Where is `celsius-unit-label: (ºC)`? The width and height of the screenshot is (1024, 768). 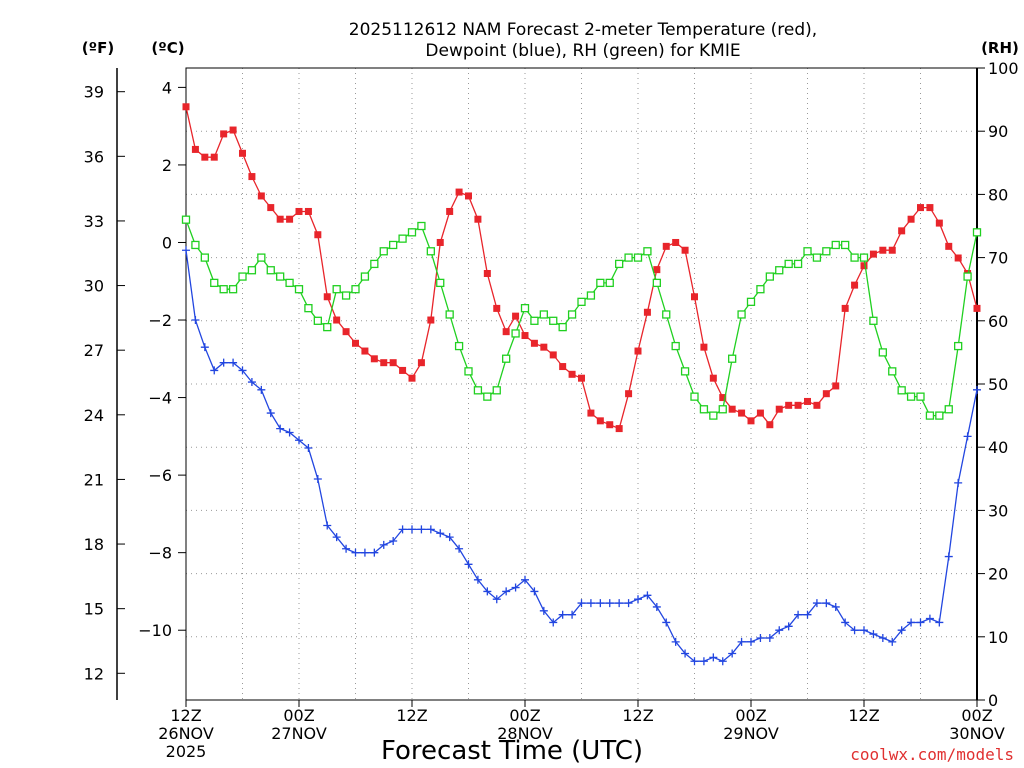 celsius-unit-label: (ºC) is located at coordinates (167, 48).